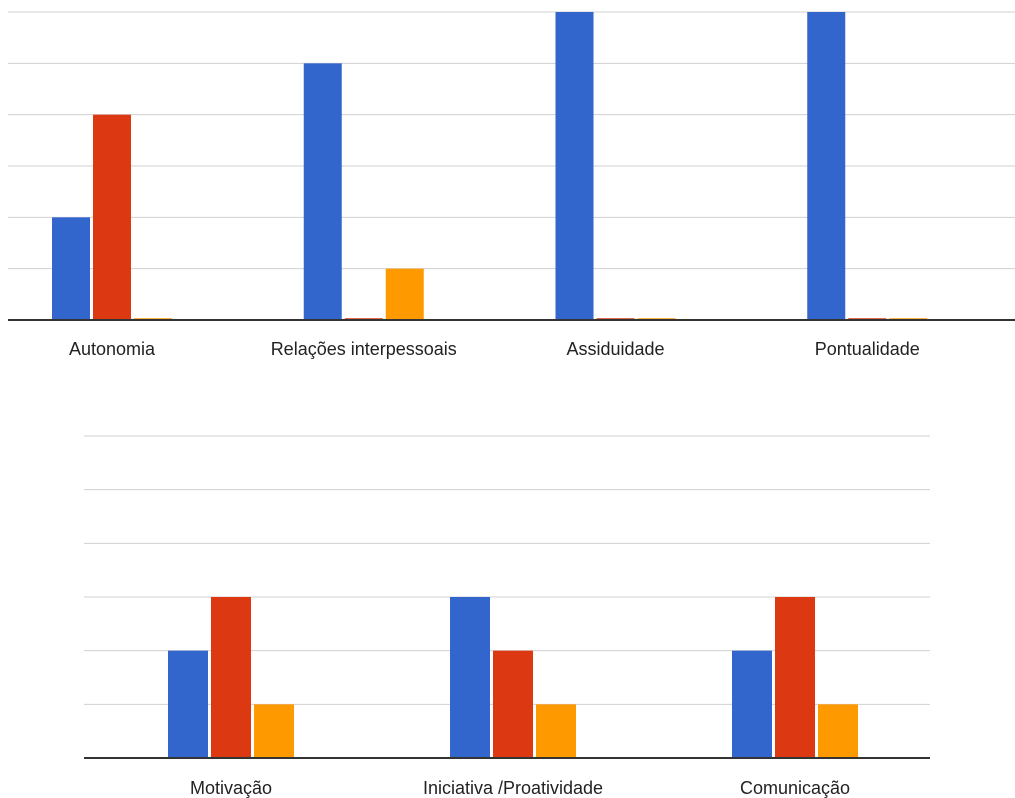 The image size is (1015, 798). Describe the element at coordinates (112, 349) in the screenshot. I see `category-label: Autonomia` at that location.